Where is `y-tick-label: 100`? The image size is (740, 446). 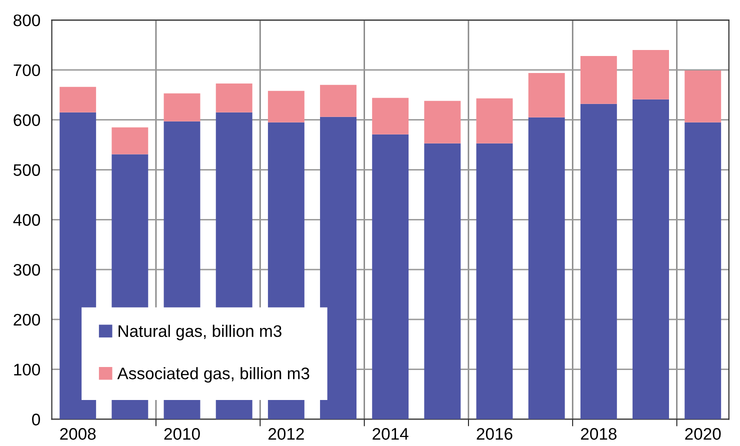
y-tick-label: 100 is located at coordinates (27, 370).